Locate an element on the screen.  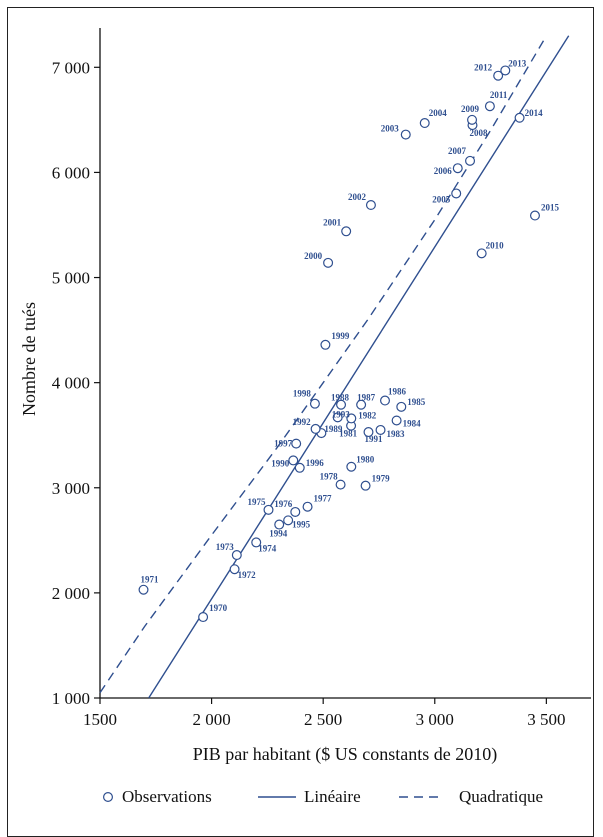
x-tick-label: 2 500 is located at coordinates (323, 719).